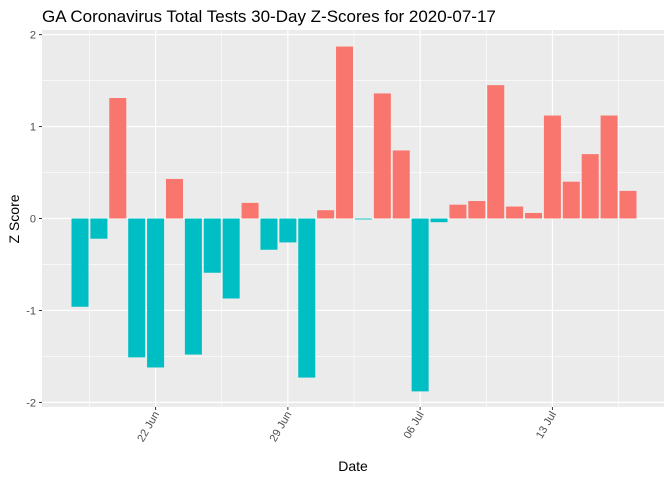 The height and width of the screenshot is (480, 672). I want to click on y-tick-label: -1, so click(31, 311).